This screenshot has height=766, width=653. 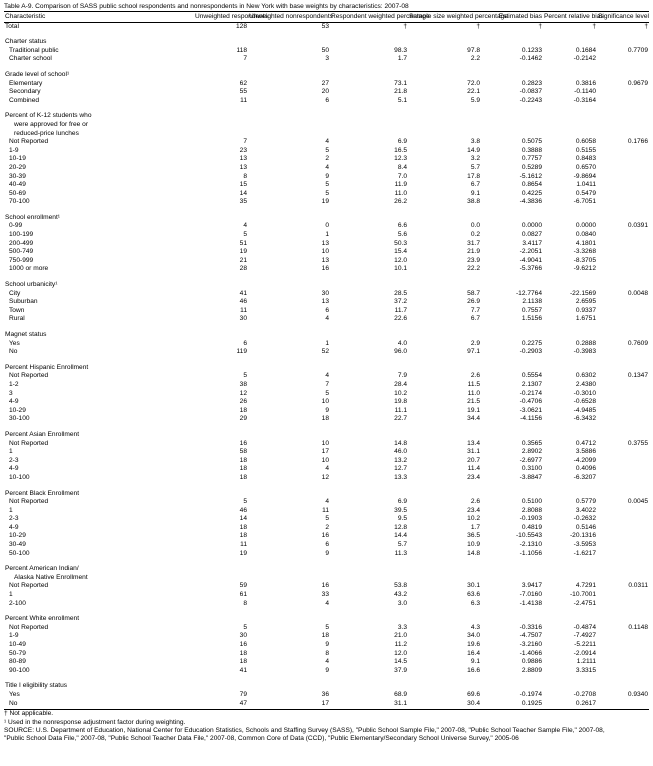 What do you see at coordinates (638, 586) in the screenshot?
I see `cell: 0.0311` at bounding box center [638, 586].